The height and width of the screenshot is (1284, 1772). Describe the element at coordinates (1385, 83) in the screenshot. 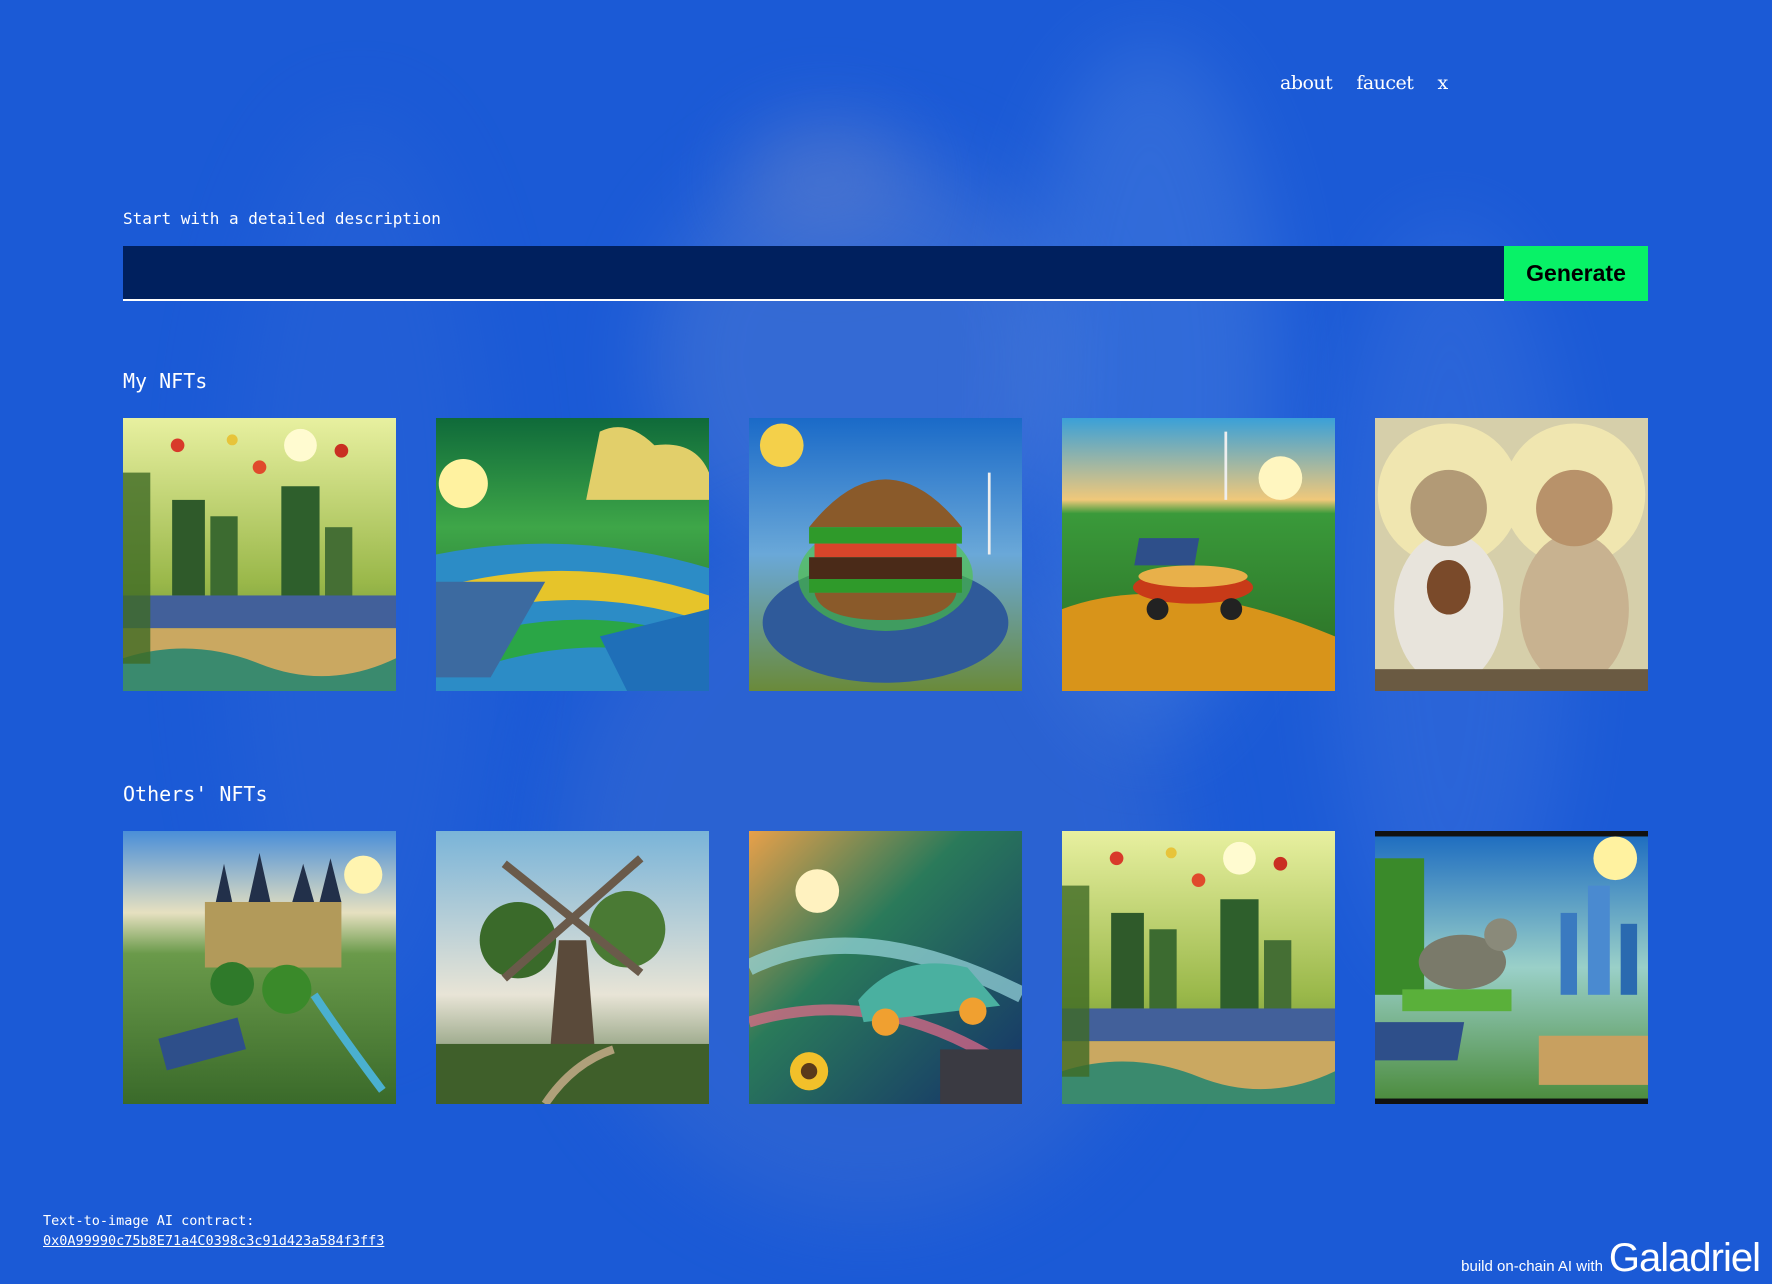

I see `nav-faucet-link: faucet` at that location.